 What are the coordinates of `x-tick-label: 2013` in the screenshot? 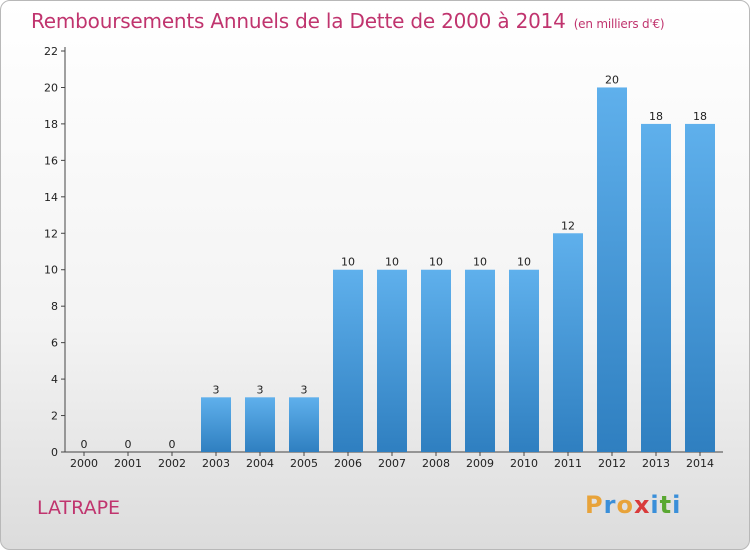 It's located at (656, 463).